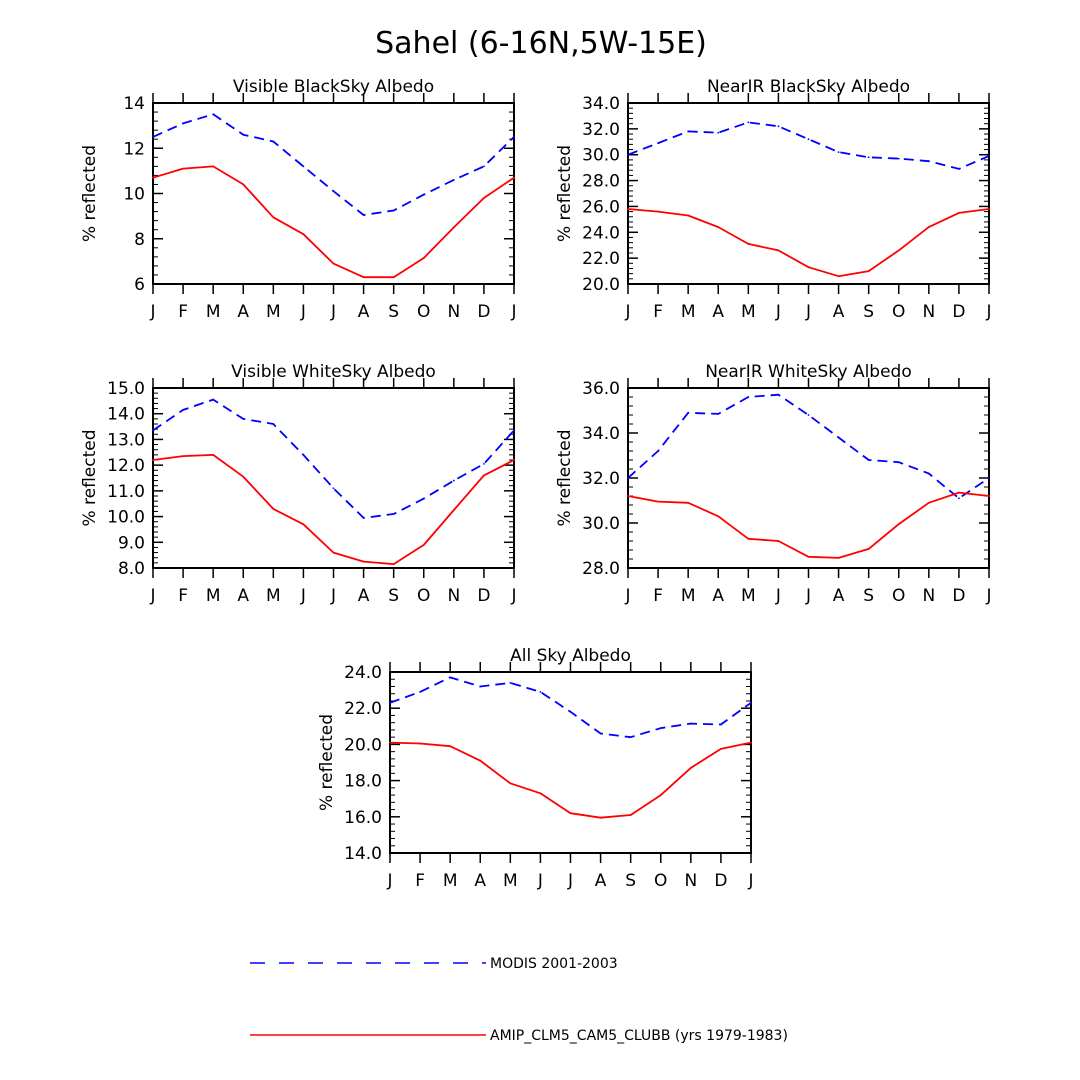  What do you see at coordinates (126, 492) in the screenshot?
I see `y-tick-label: 11.0` at bounding box center [126, 492].